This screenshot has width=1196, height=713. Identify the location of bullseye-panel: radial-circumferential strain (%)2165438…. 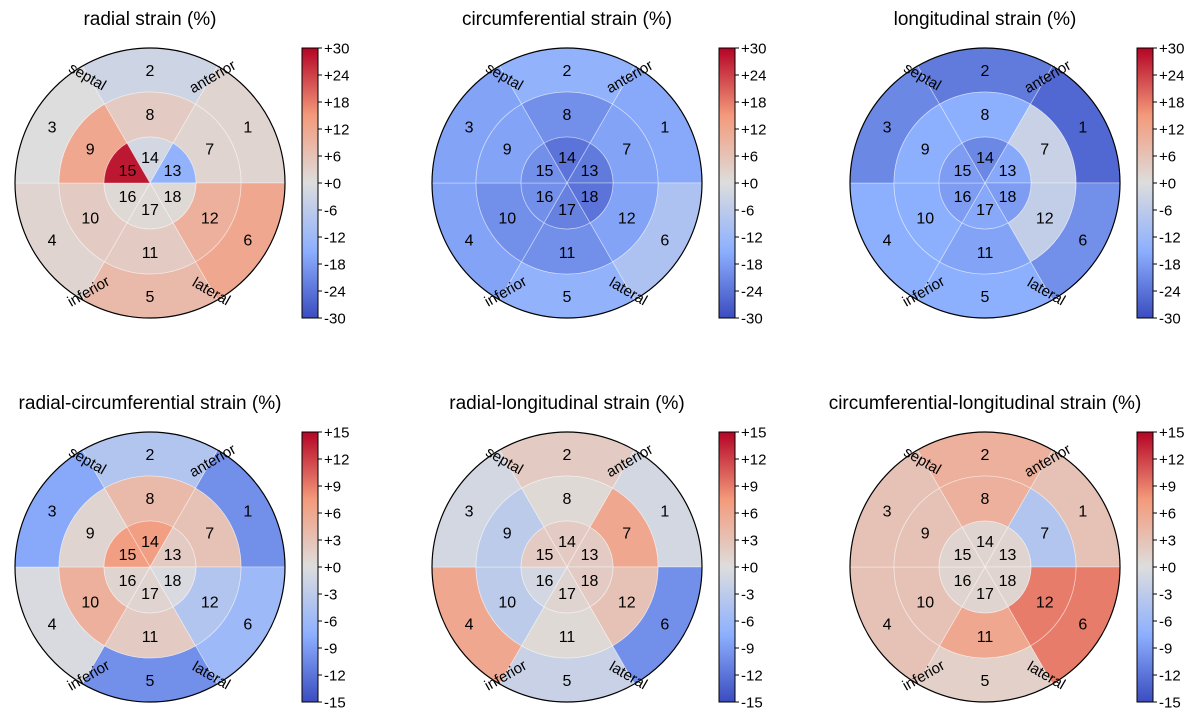
(181, 552).